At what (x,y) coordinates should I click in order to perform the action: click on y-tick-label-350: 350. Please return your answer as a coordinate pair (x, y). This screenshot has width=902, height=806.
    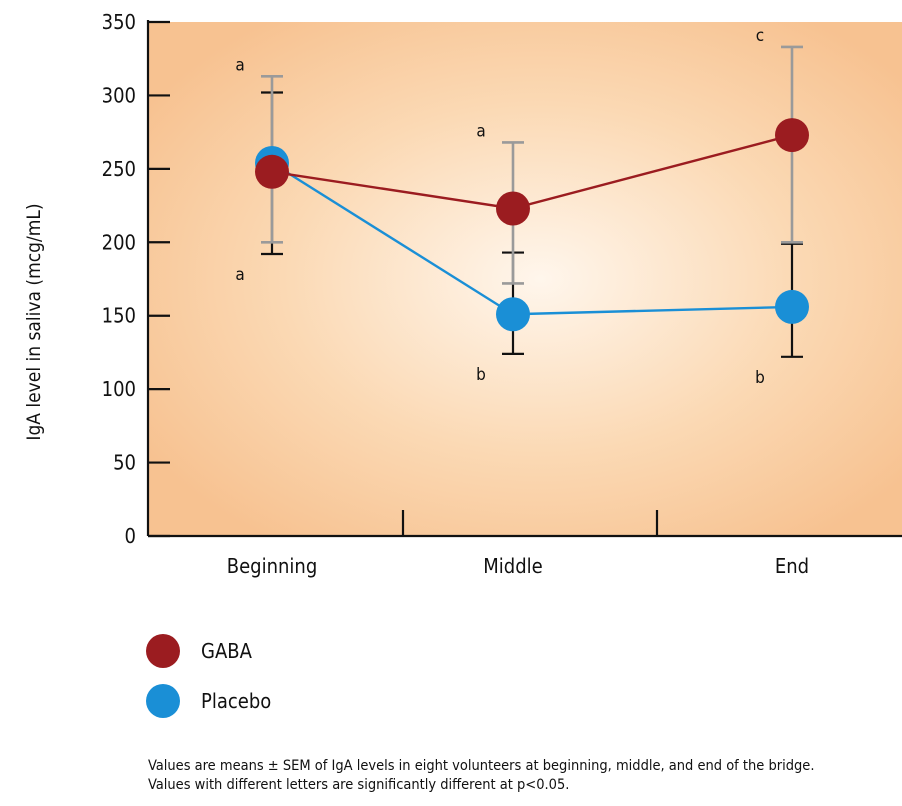
    Looking at the image, I should click on (119, 22).